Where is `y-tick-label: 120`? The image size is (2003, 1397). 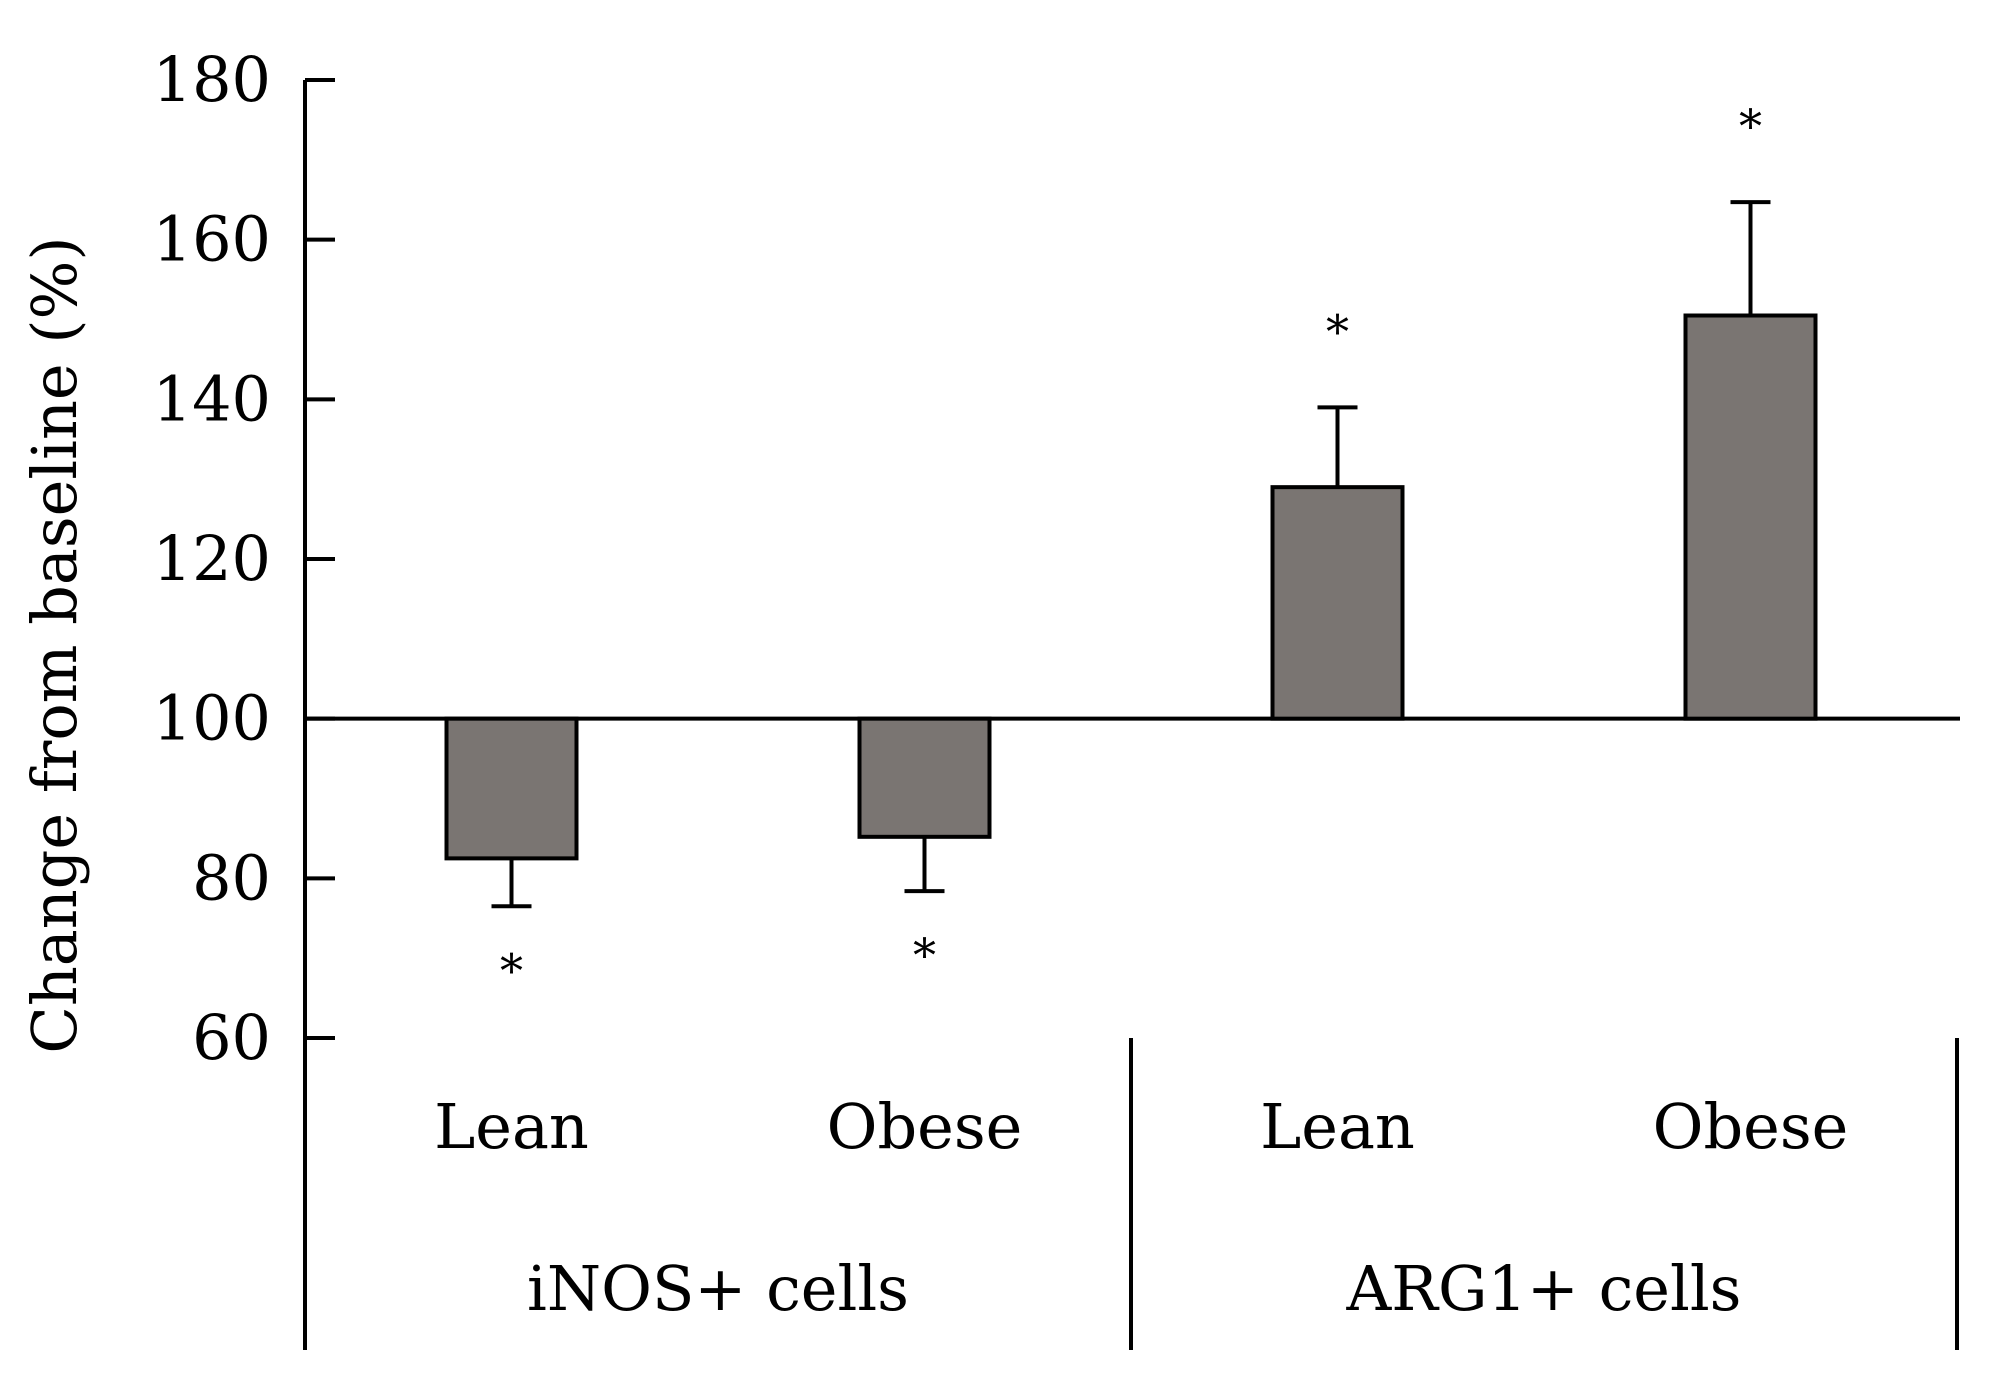
y-tick-label: 120 is located at coordinates (212, 558).